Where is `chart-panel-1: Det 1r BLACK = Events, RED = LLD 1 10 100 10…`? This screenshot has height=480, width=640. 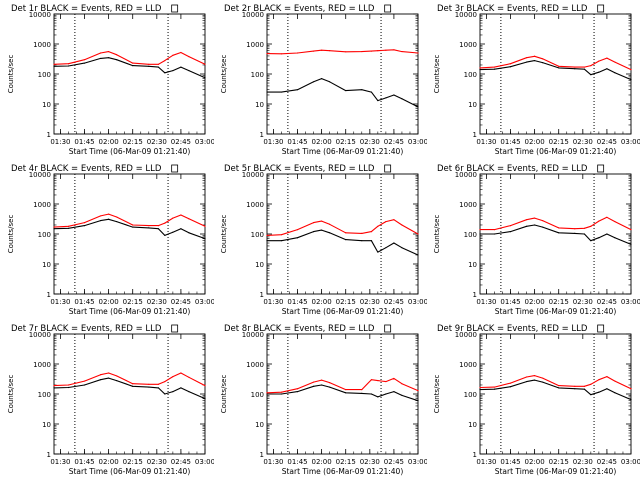
chart-panel-1: Det 1r BLACK = Events, RED = LLD 1 10 100 10… is located at coordinates (110, 80).